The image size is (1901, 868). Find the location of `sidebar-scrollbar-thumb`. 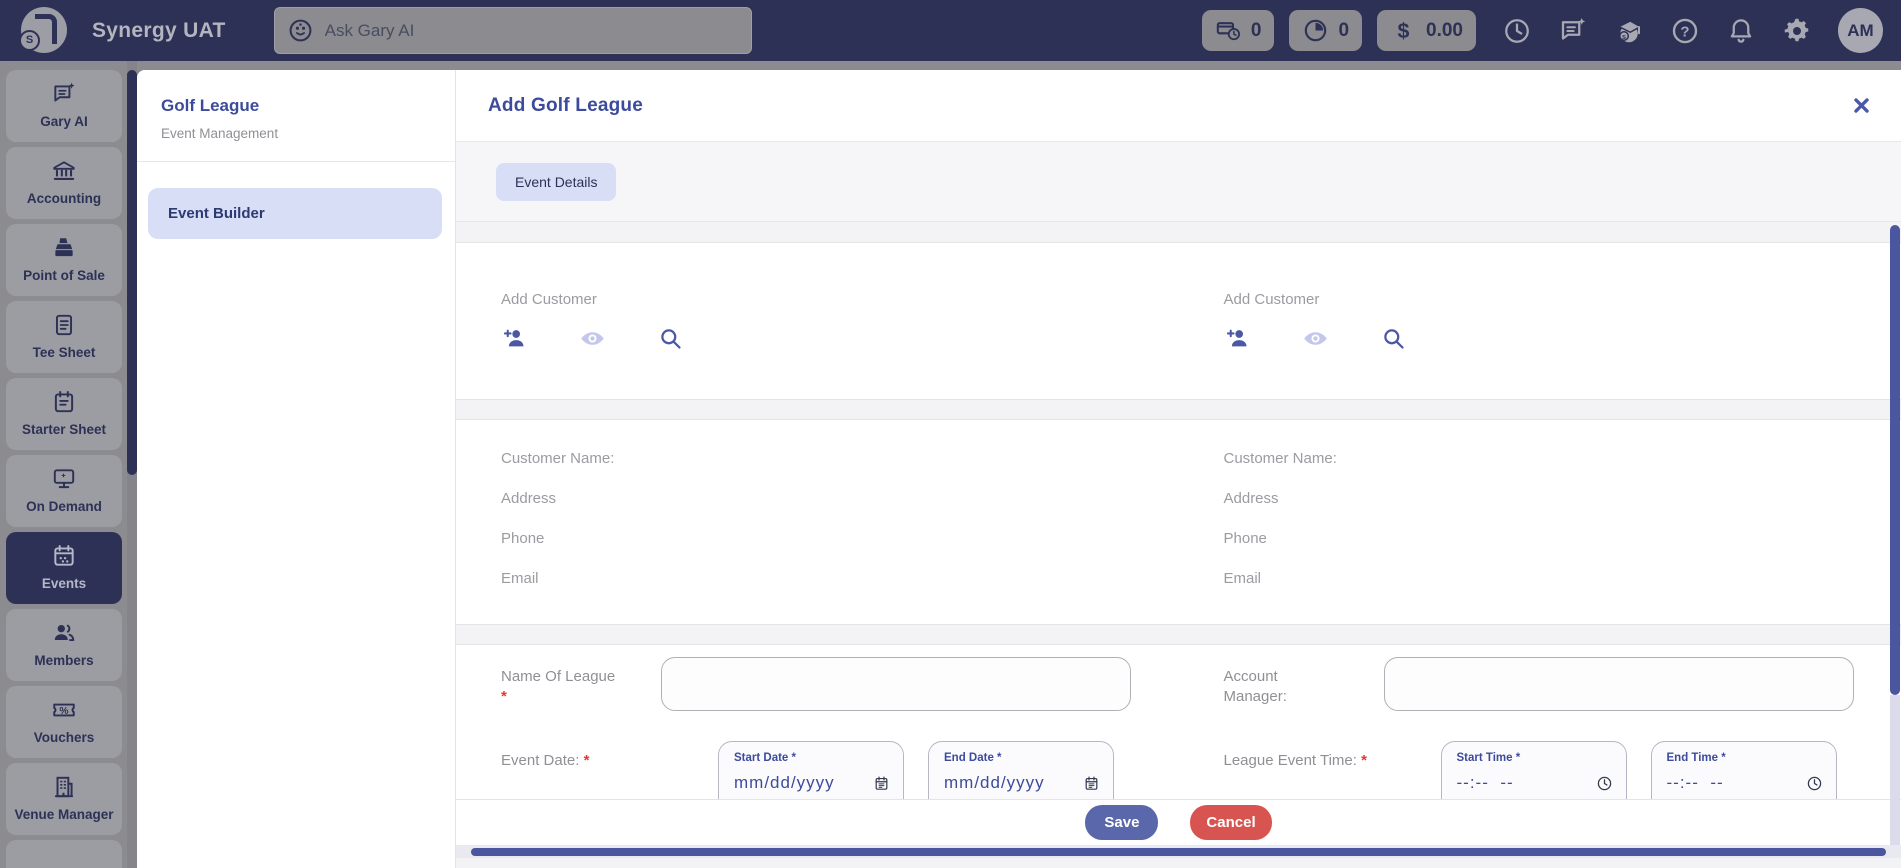

sidebar-scrollbar-thumb is located at coordinates (132, 272).